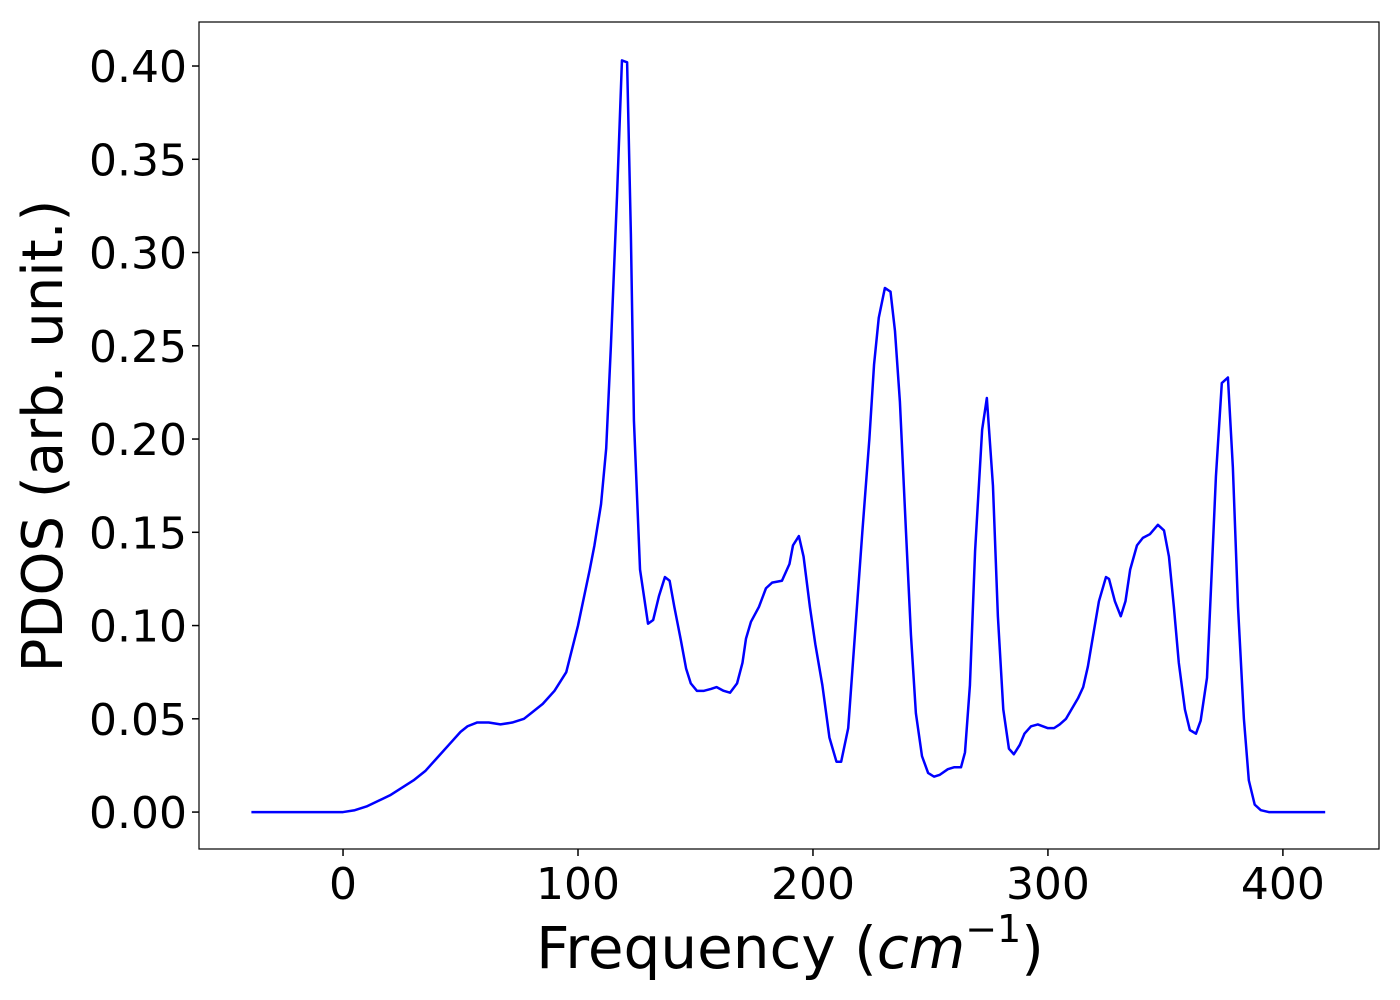  Describe the element at coordinates (138, 627) in the screenshot. I see `y-tick-label: 0.10` at that location.